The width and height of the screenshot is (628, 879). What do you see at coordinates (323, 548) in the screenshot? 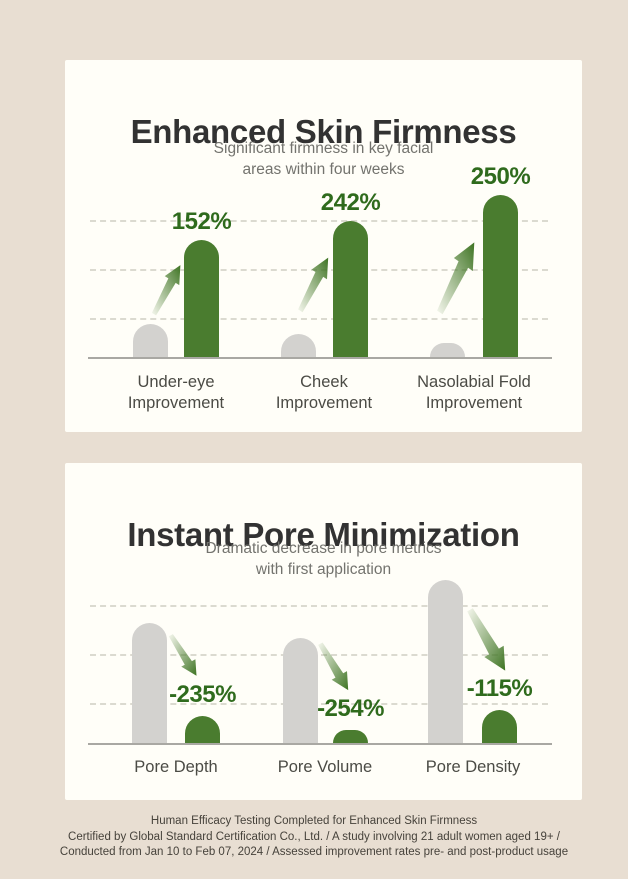
I see `subtitle-line-1: Dramatic decrease in pore metrics` at bounding box center [323, 548].